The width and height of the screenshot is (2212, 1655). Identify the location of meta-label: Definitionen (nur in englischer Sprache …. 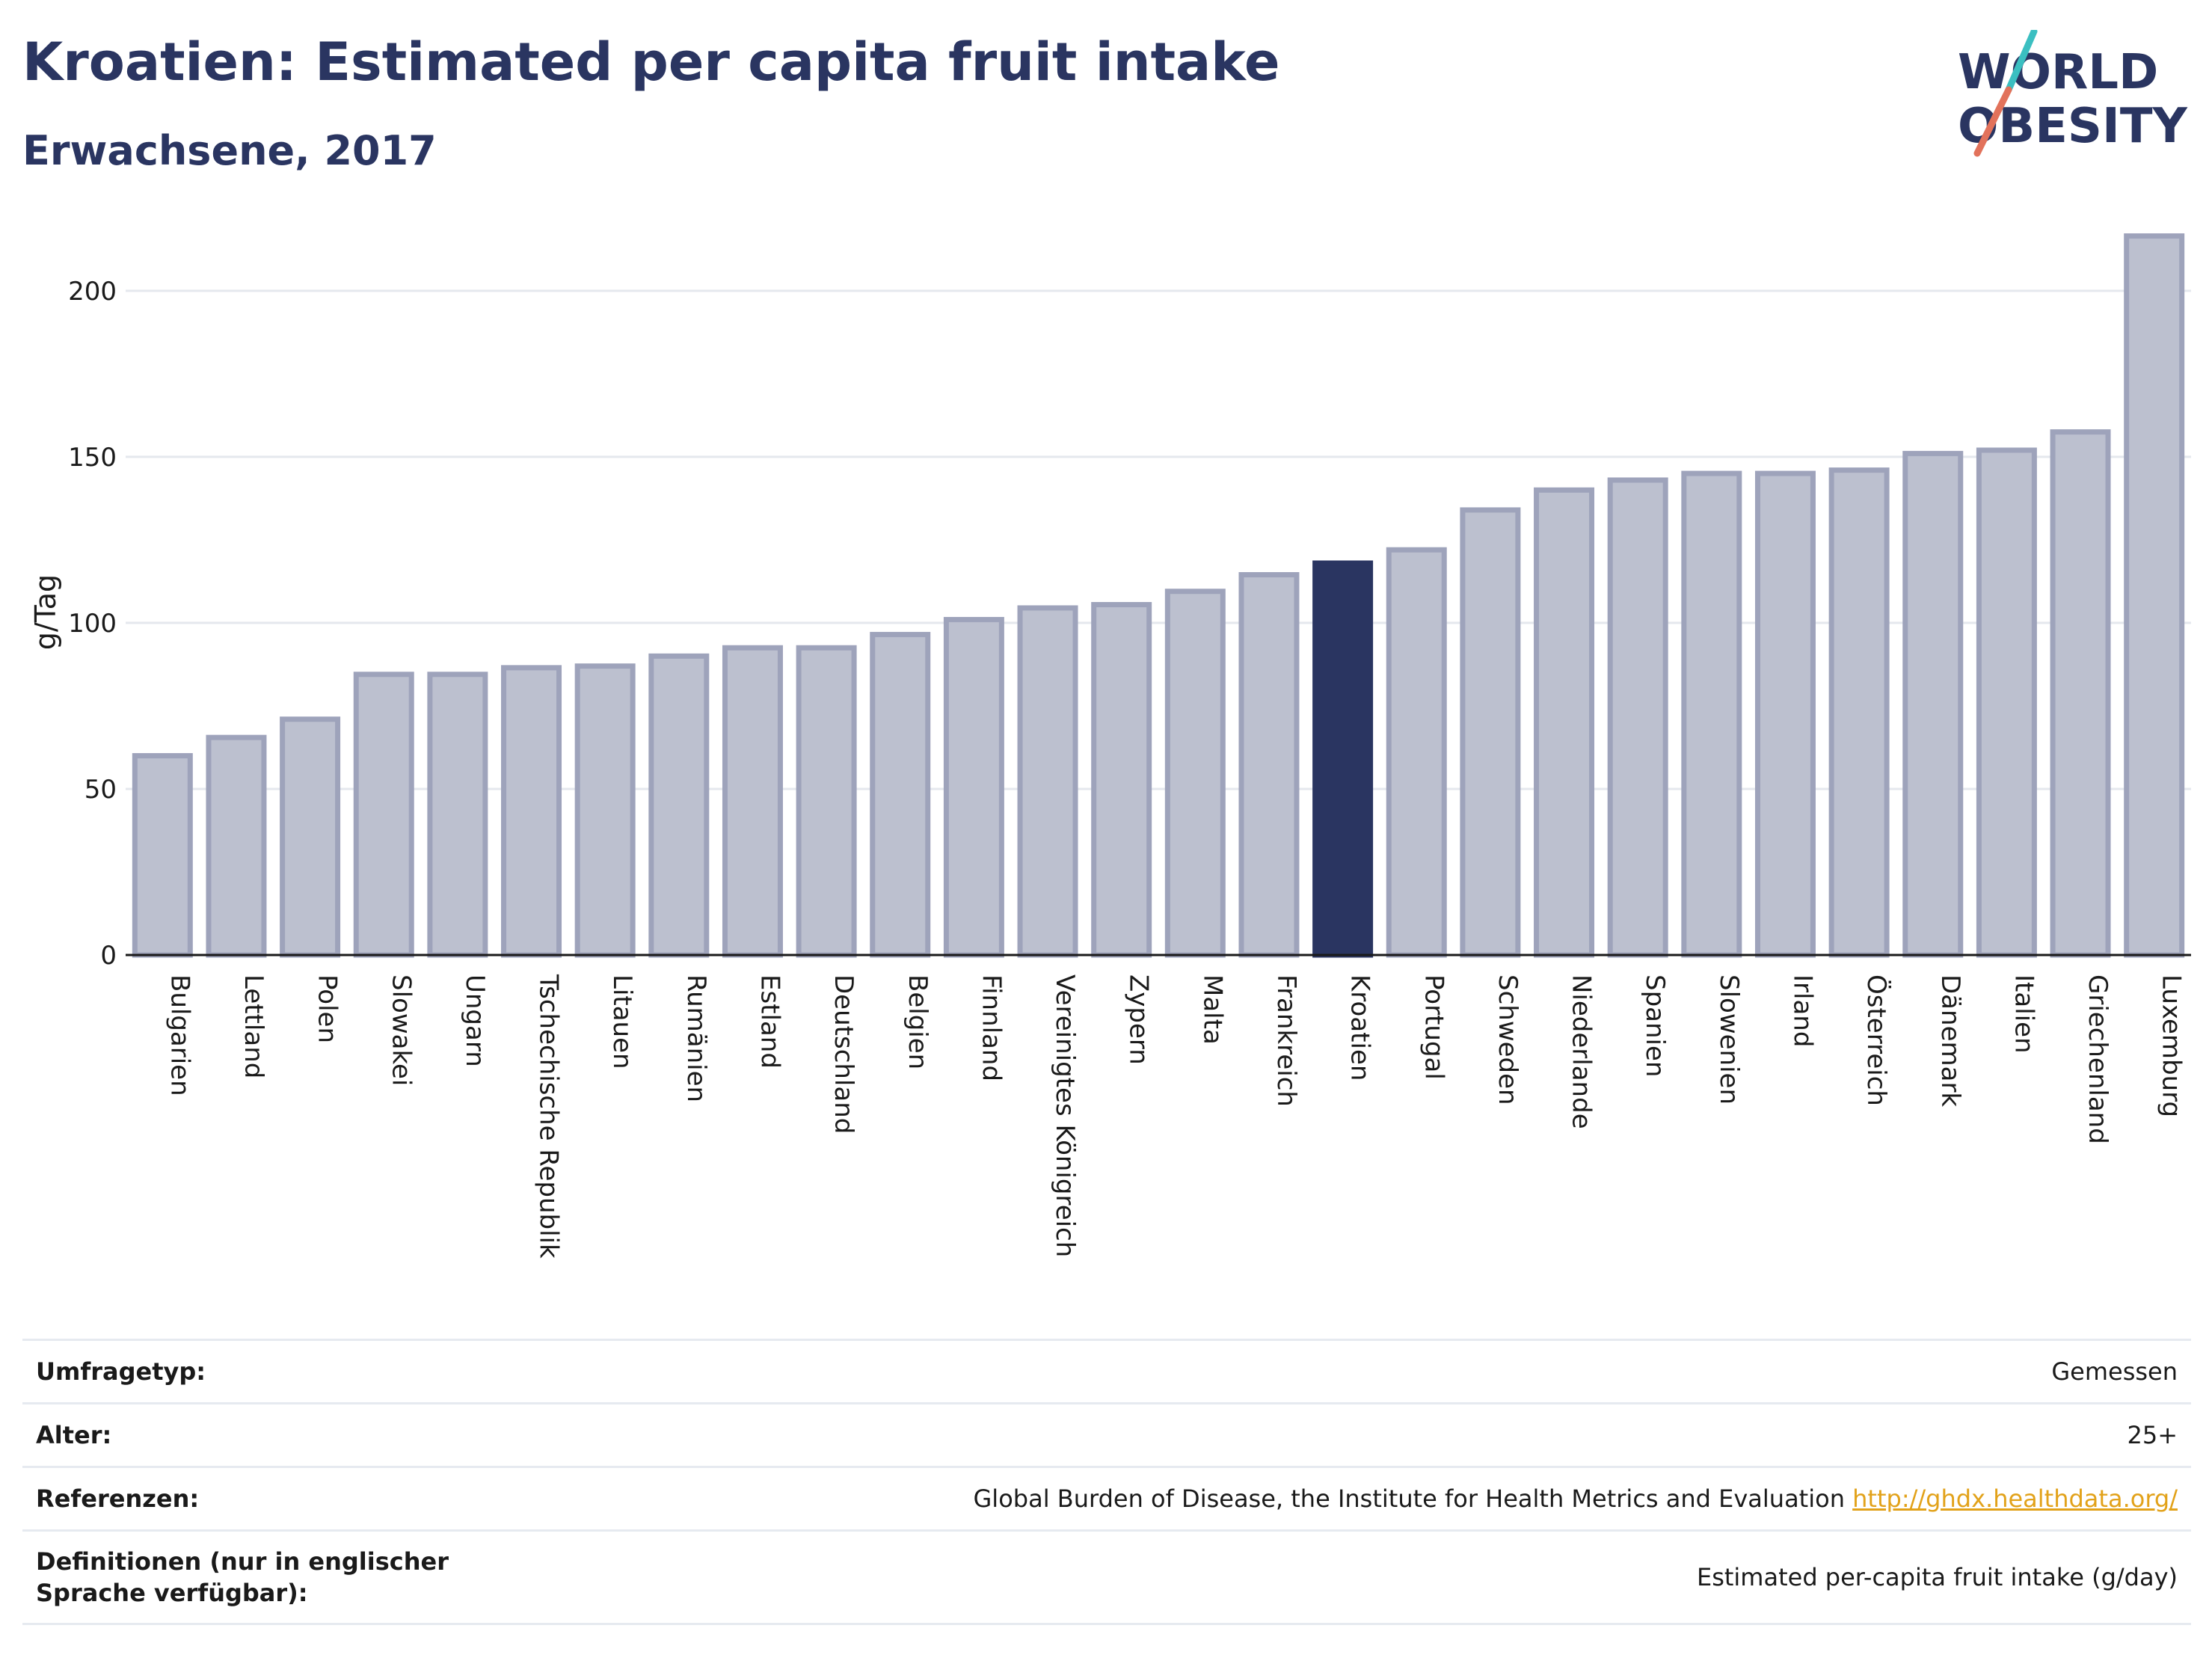
(242, 1577).